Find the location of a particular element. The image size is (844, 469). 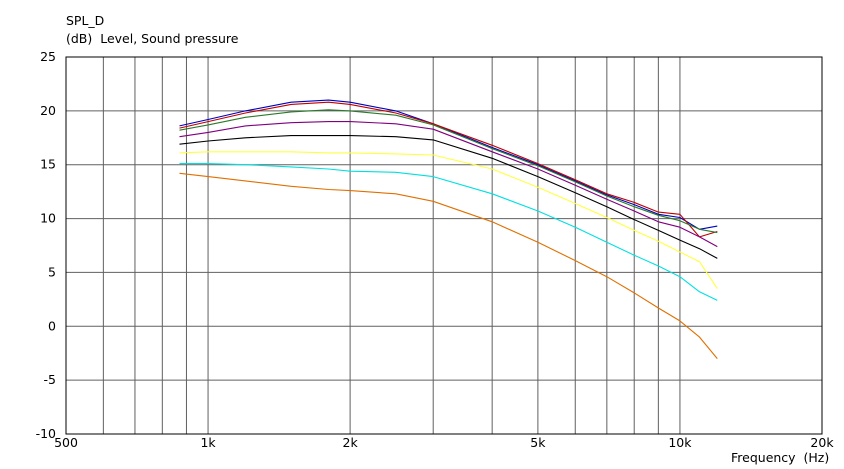

y-tick-label: 15 is located at coordinates (48, 164).